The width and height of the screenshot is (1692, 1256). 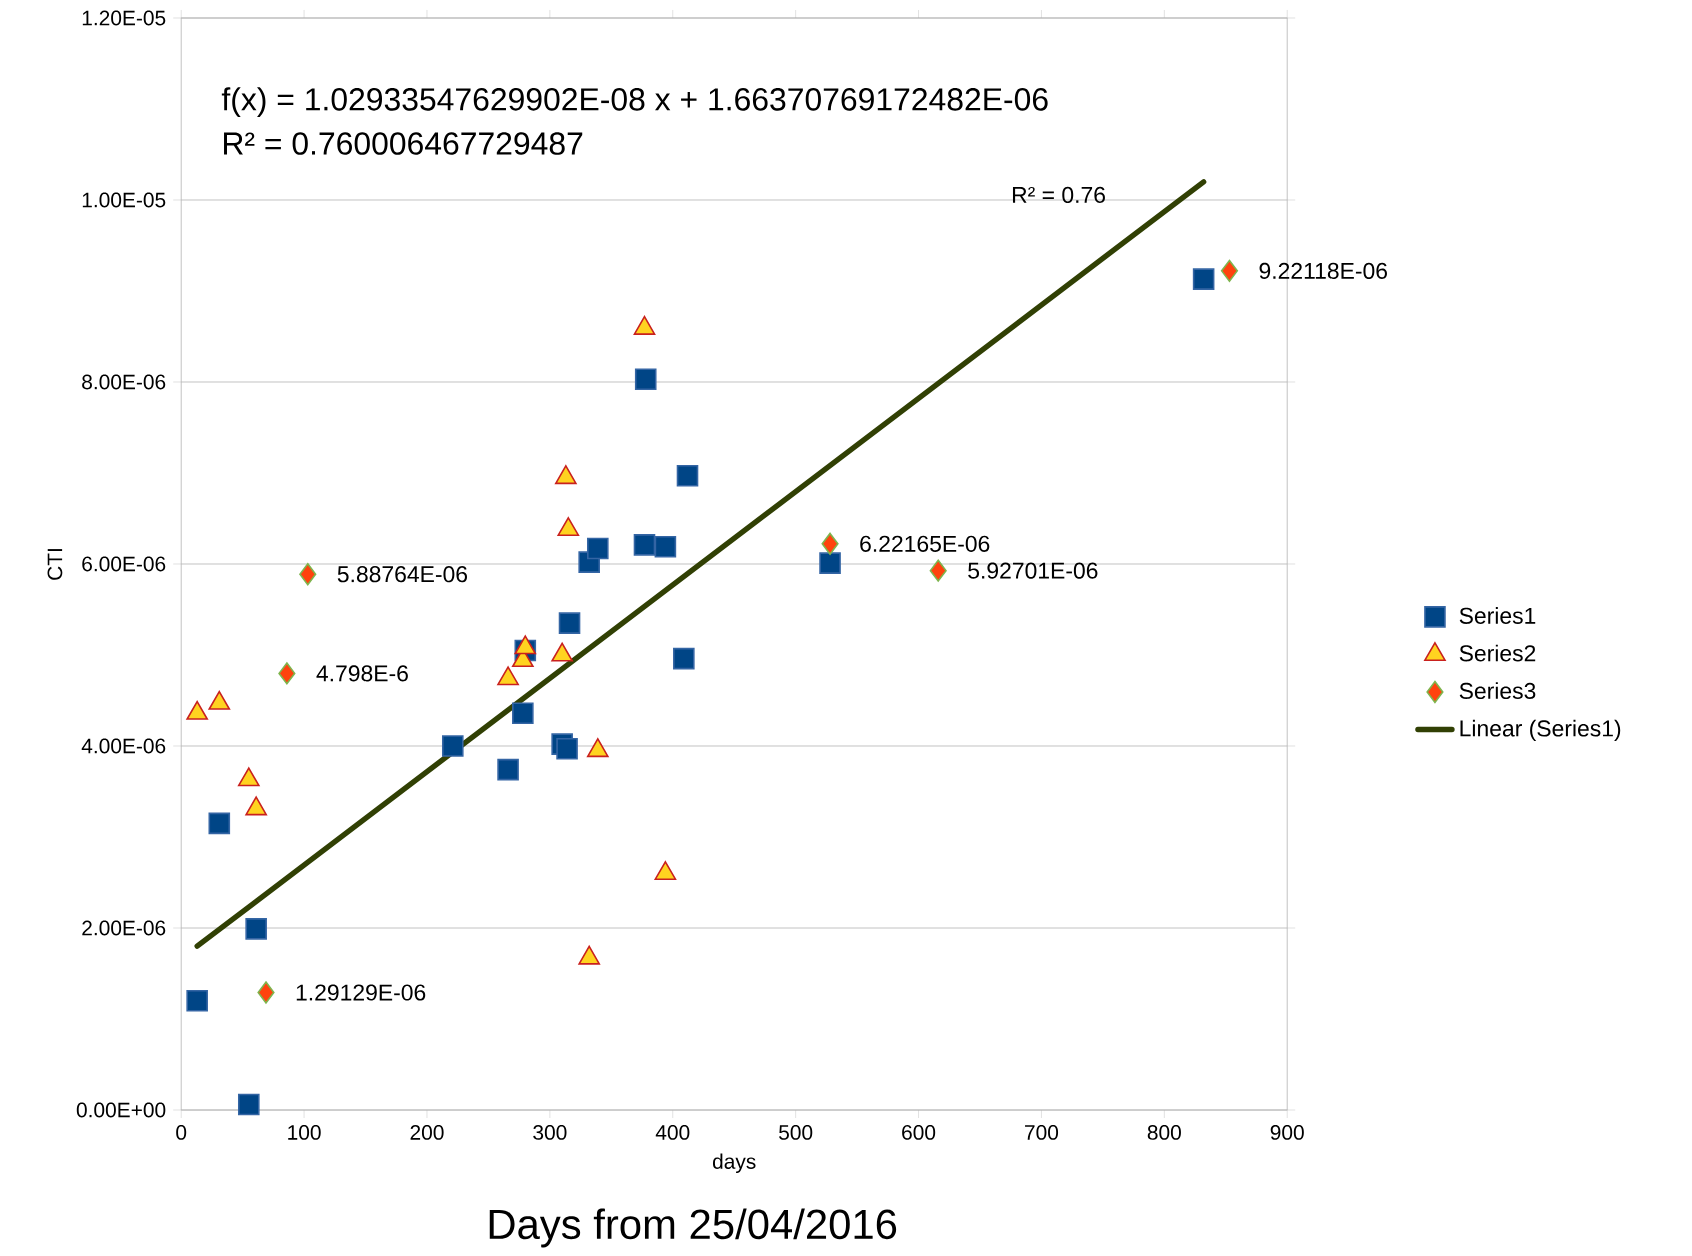 I want to click on annotation: R² = 0.76, so click(x=1058, y=194).